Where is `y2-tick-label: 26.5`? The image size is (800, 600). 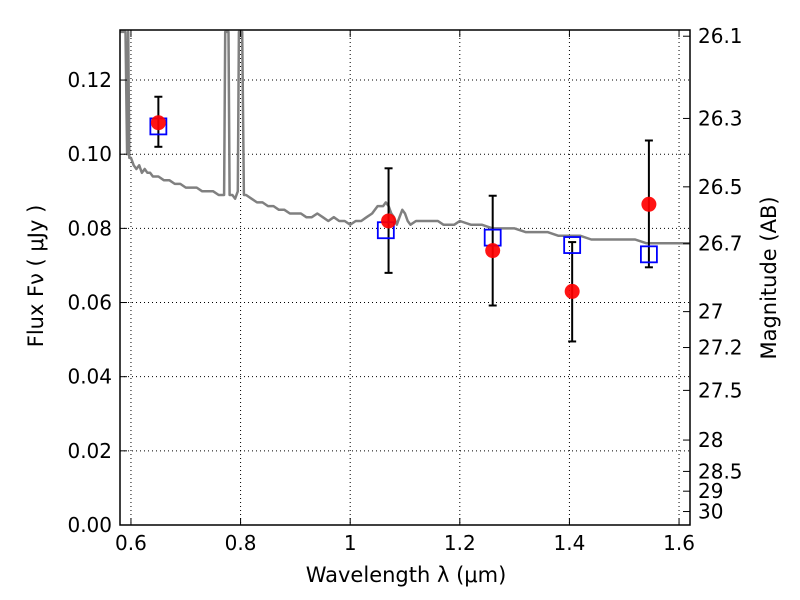
y2-tick-label: 26.5 is located at coordinates (720, 187).